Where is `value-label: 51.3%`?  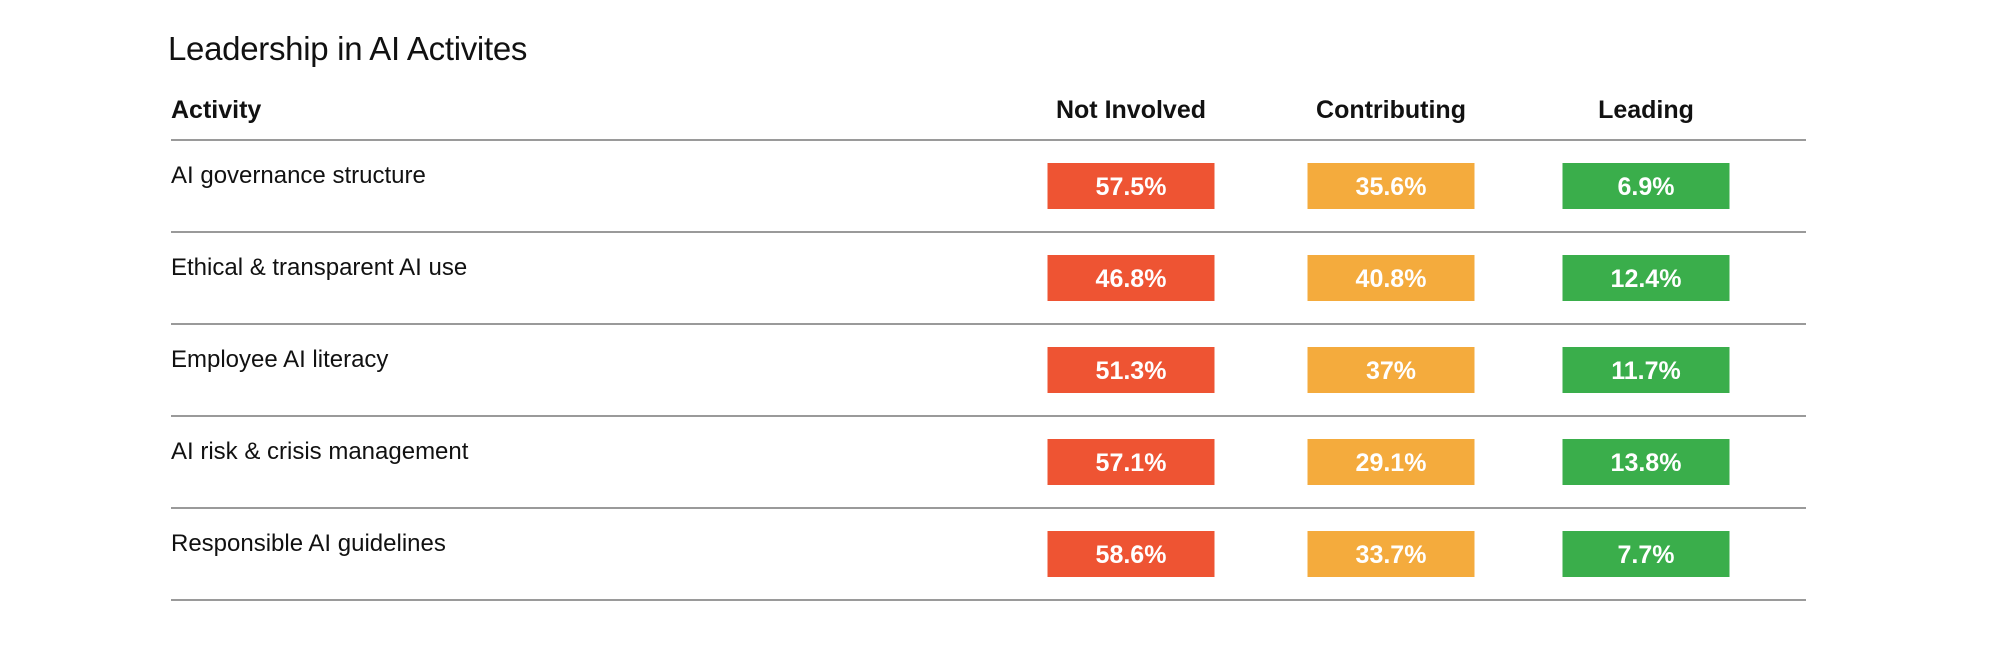
value-label: 51.3% is located at coordinates (1131, 371).